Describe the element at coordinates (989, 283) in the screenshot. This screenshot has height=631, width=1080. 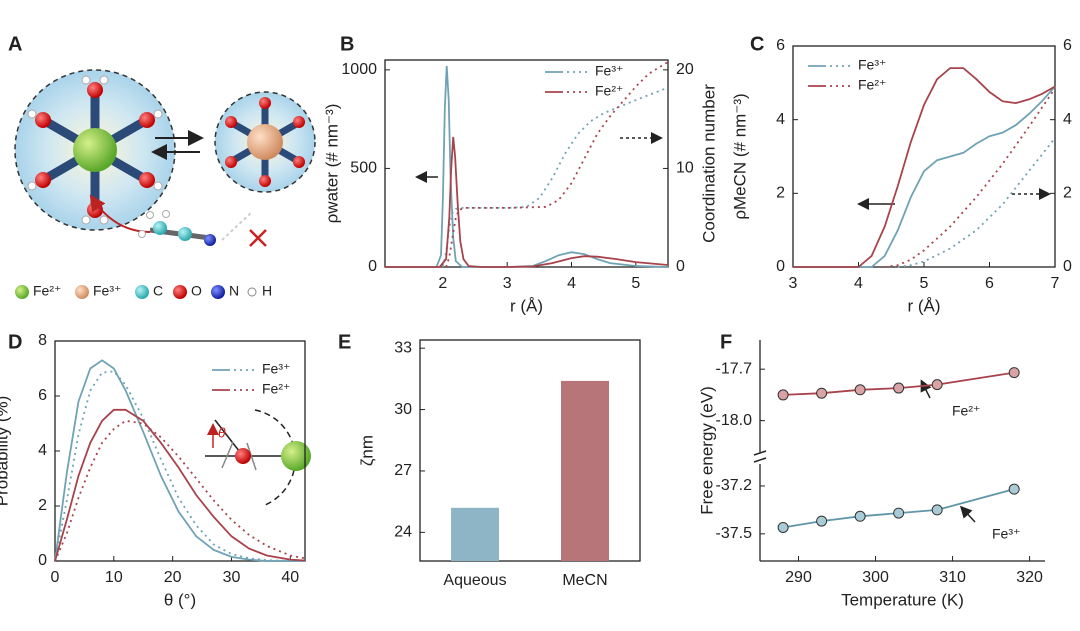
I see `x-tick-label: 6` at that location.